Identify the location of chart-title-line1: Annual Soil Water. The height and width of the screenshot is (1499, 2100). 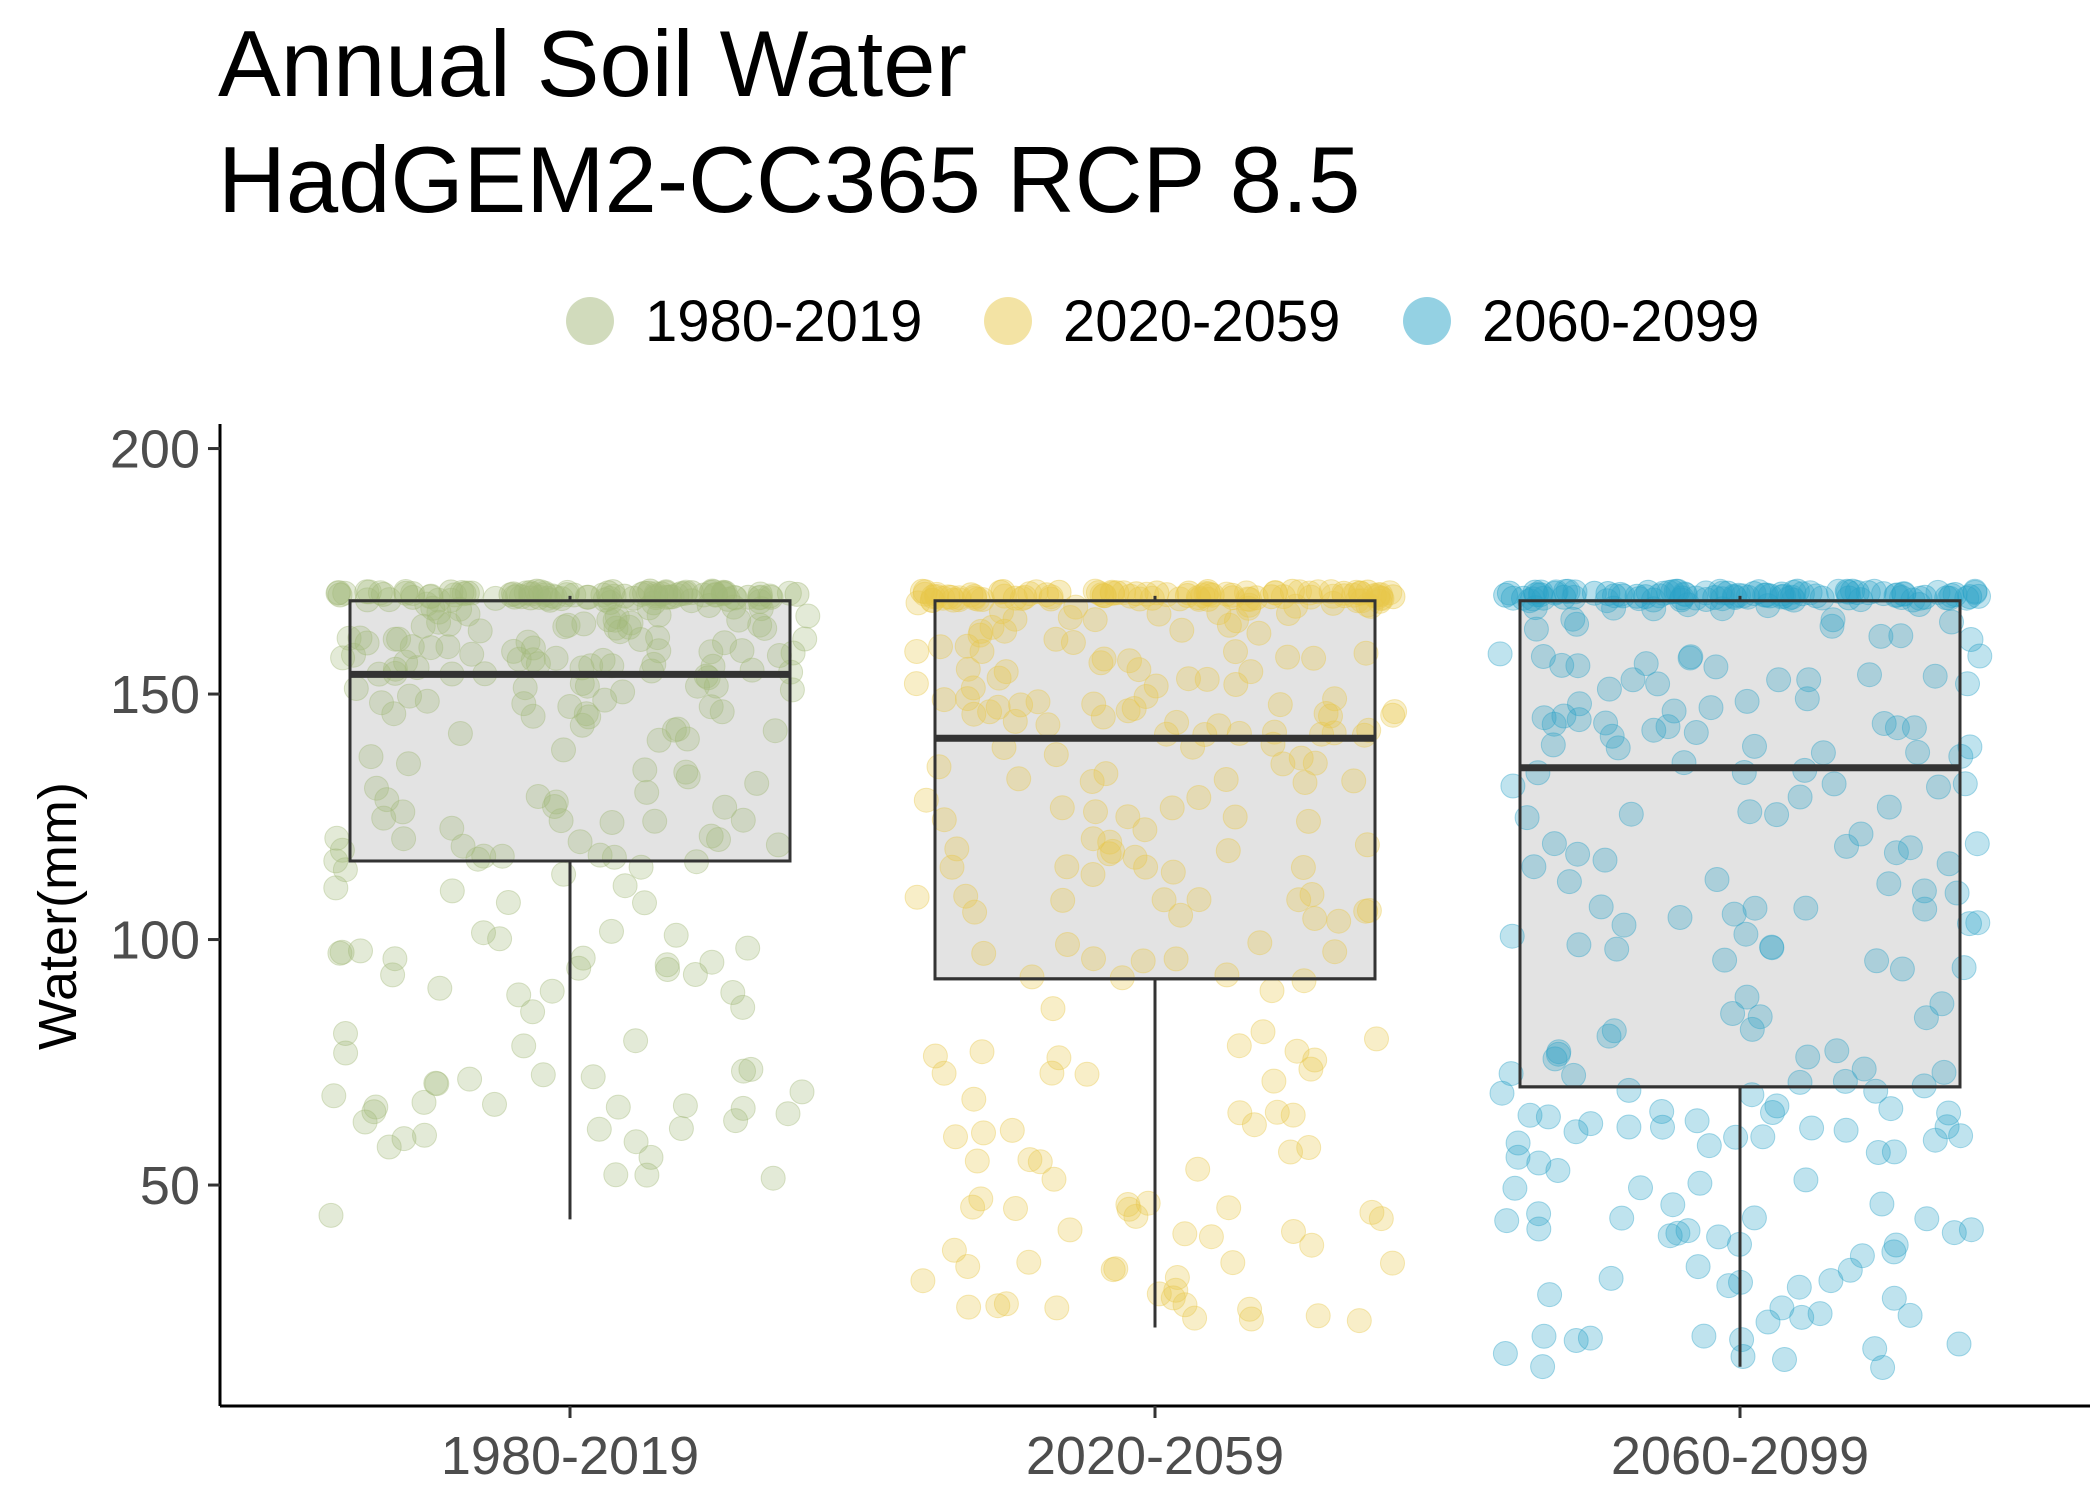
(592, 63).